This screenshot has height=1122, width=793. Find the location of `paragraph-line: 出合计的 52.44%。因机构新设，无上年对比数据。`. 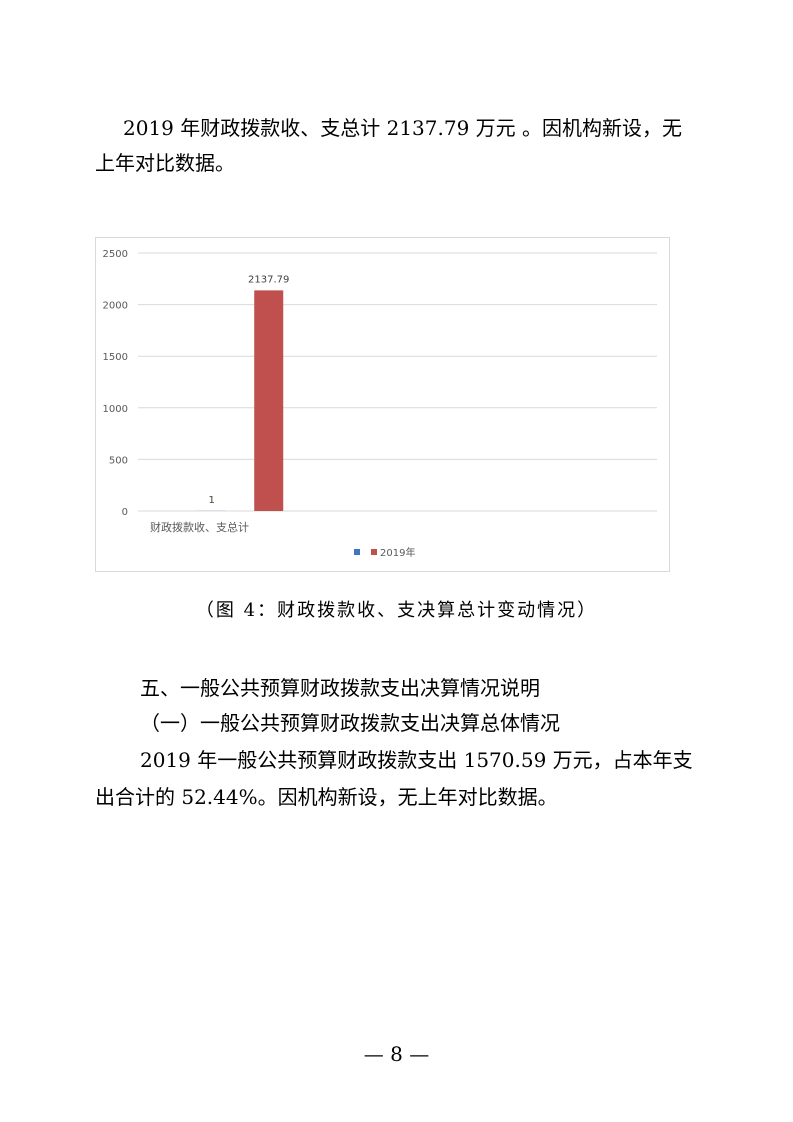

paragraph-line: 出合计的 52.44%。因机构新设，无上年对比数据。 is located at coordinates (326, 797).